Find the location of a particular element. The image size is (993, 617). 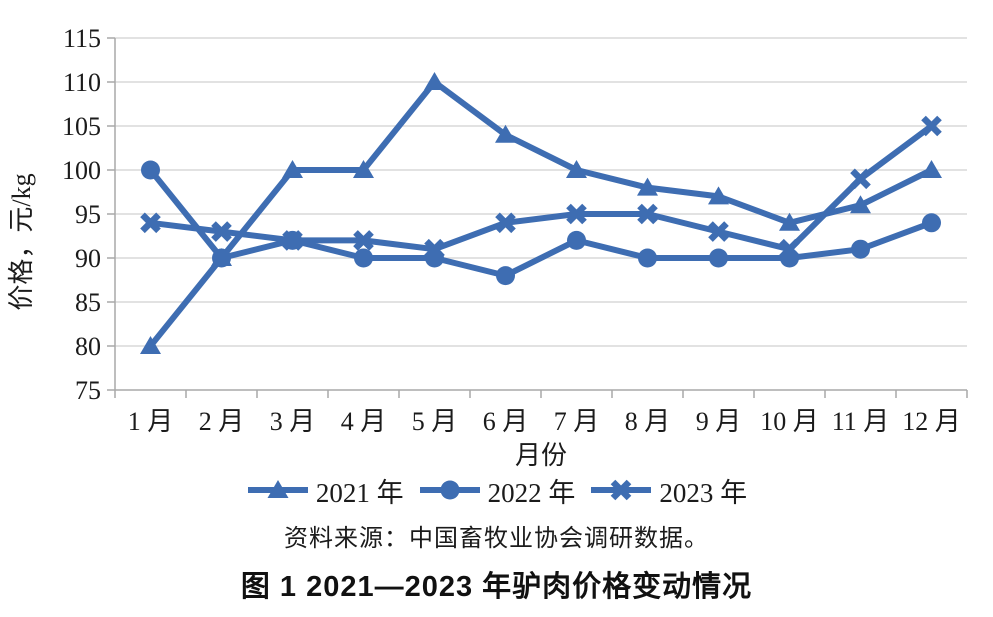

x-legend-marker-icon is located at coordinates (621, 490).